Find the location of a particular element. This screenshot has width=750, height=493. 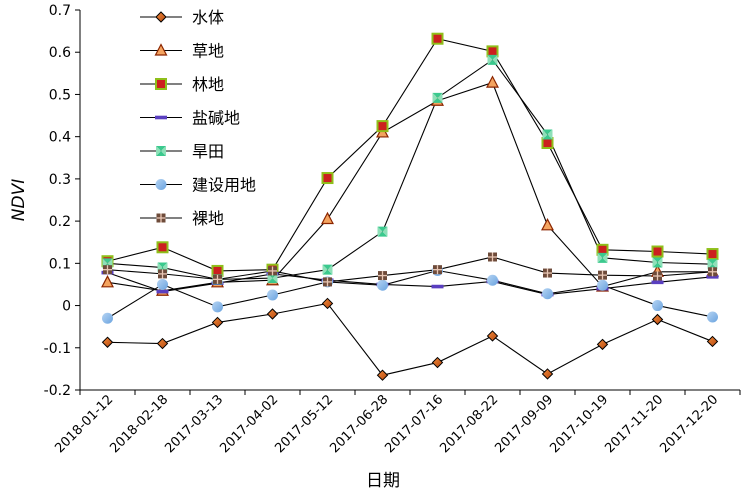

y-tick-label: 0.6 is located at coordinates (60, 53).